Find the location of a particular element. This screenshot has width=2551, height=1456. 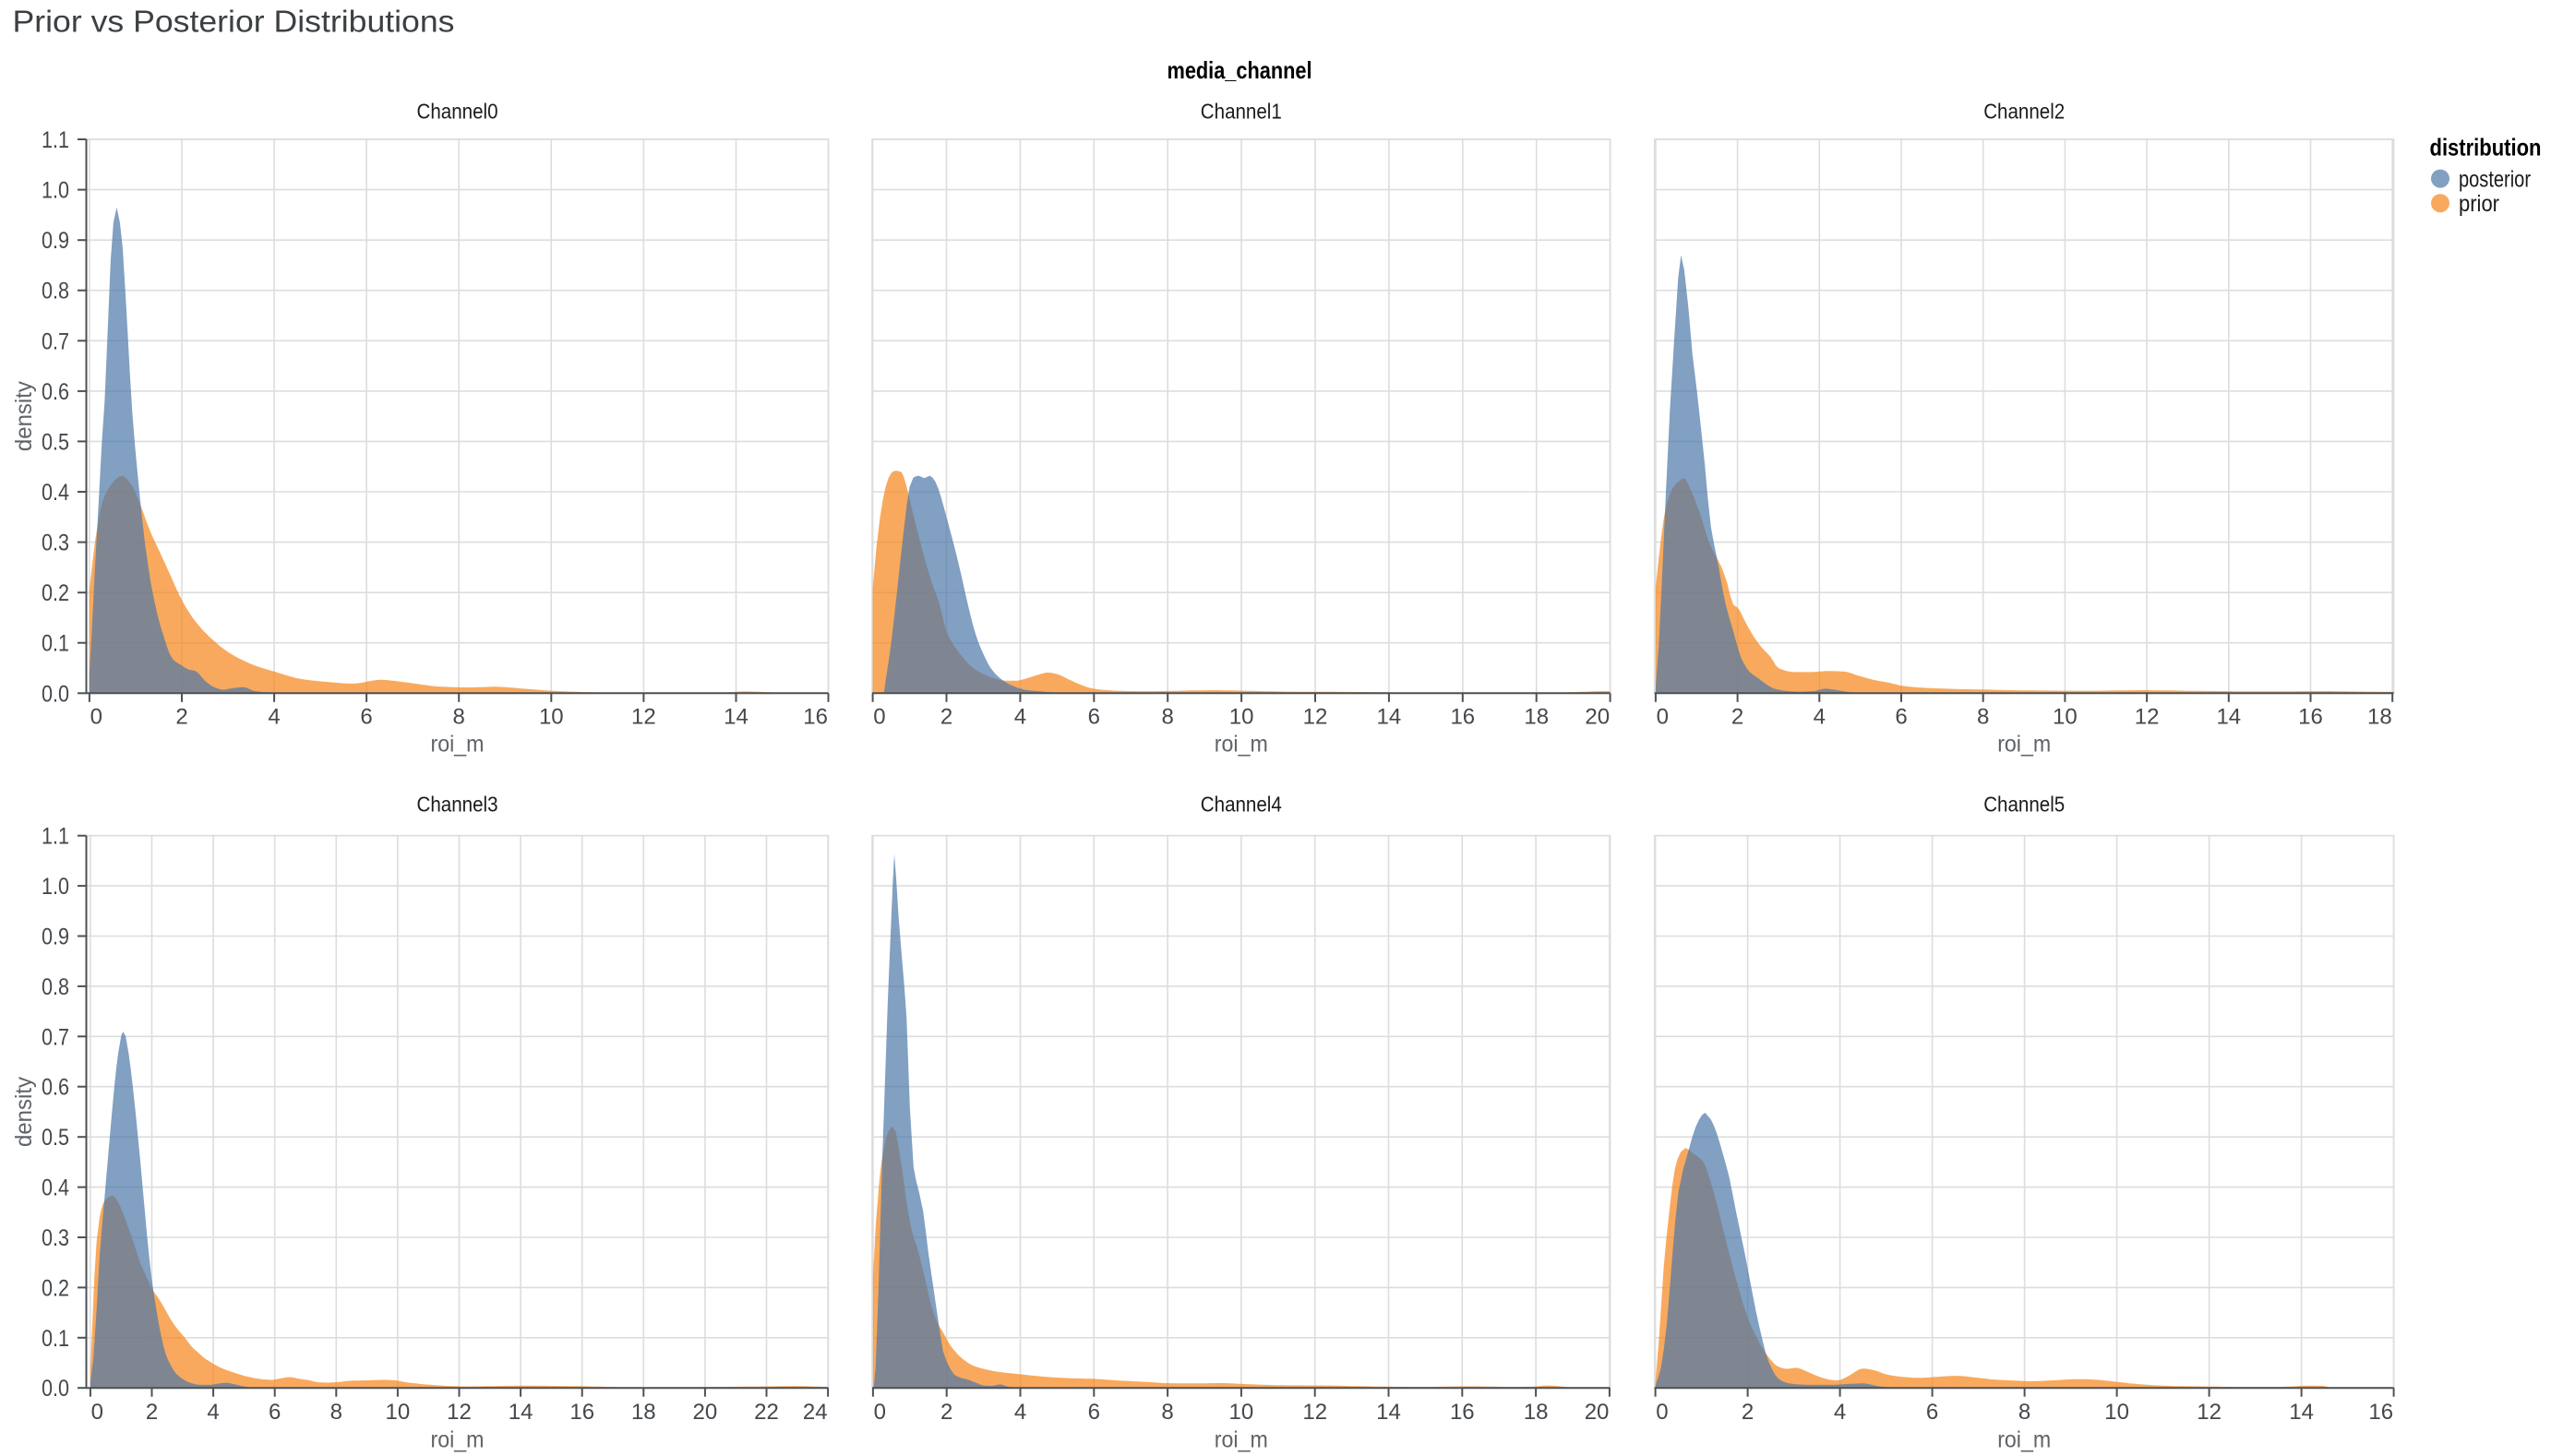

svg-text: Channel5 is located at coordinates (2024, 804).